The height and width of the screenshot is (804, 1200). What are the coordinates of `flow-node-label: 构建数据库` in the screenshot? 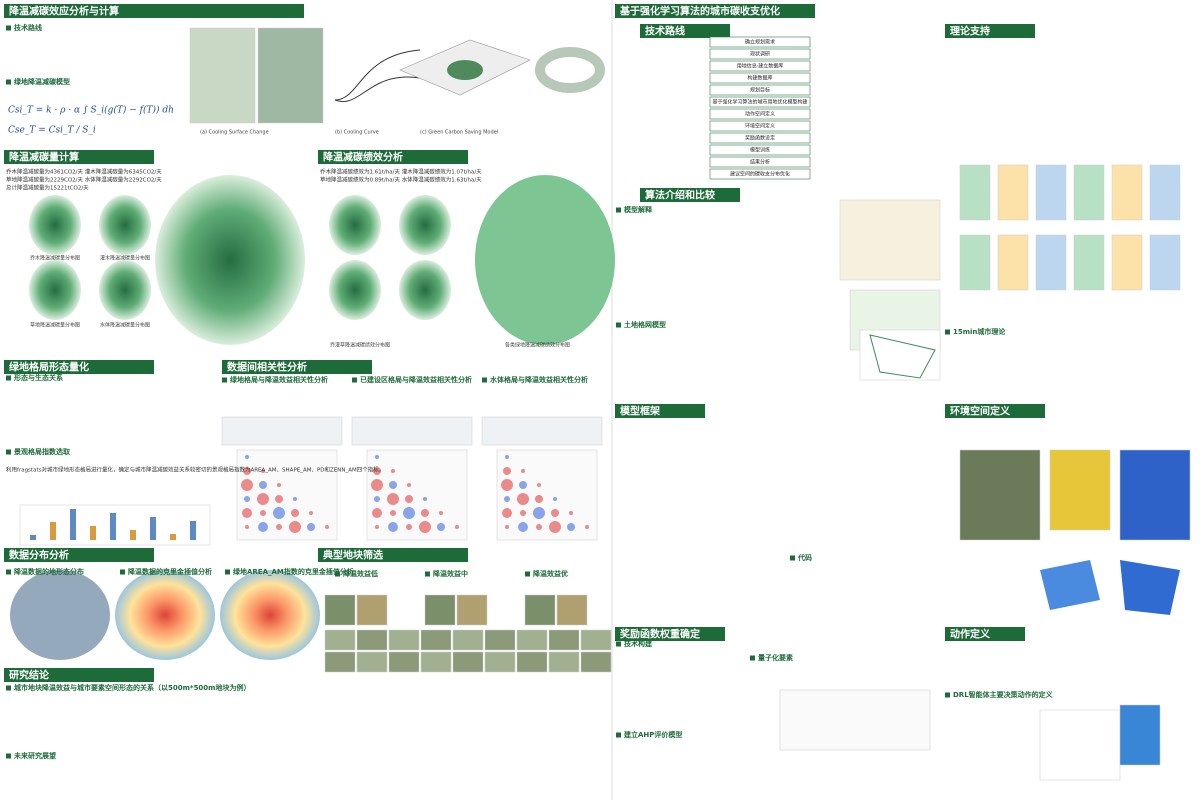 It's located at (759, 78).